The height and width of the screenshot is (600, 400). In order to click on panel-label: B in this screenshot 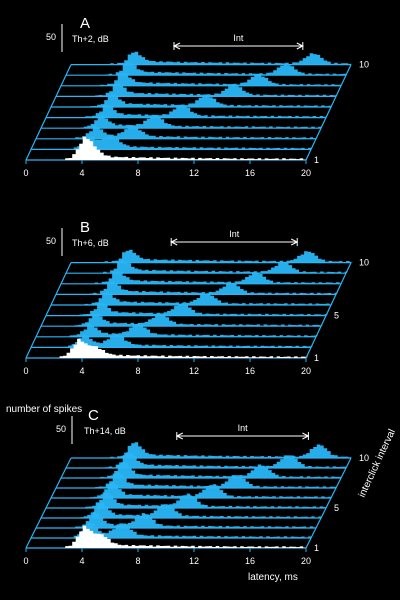, I will do `click(85, 227)`.